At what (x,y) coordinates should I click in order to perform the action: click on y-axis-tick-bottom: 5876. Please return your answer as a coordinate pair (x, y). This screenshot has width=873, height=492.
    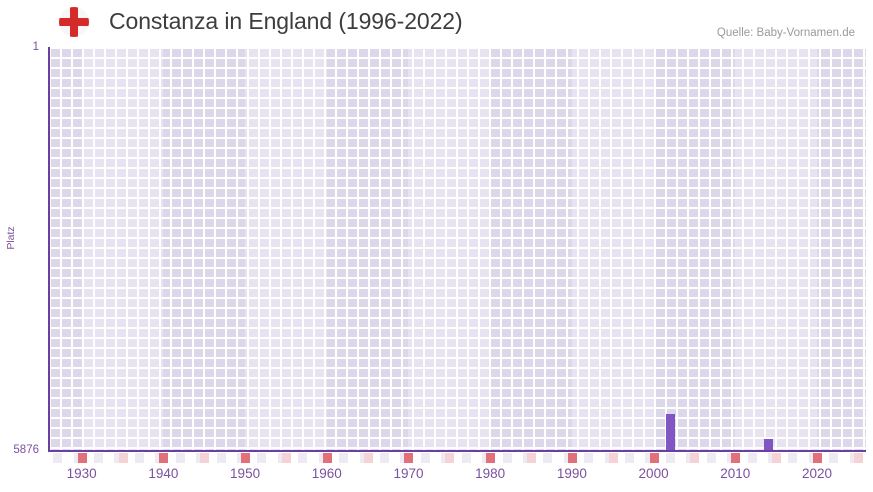
    Looking at the image, I should click on (26, 450).